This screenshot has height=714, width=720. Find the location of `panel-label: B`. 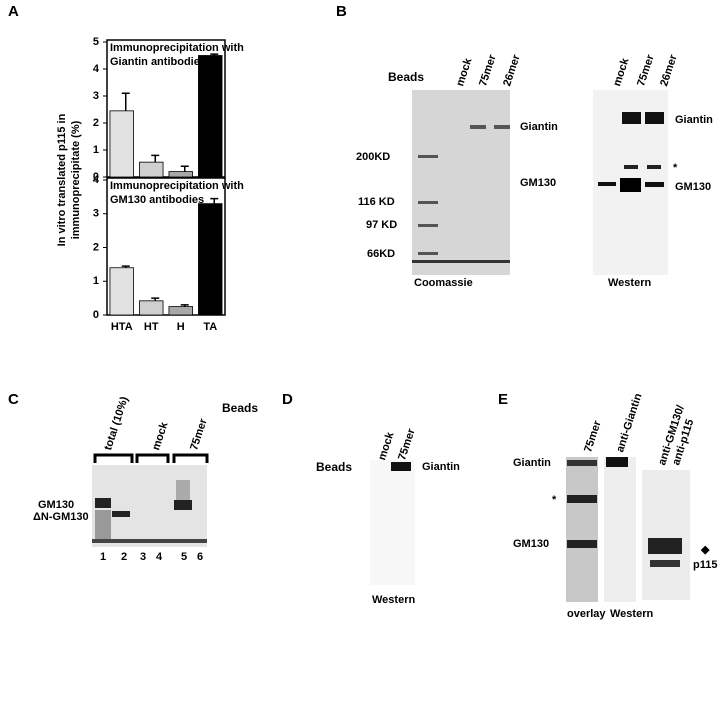

panel-label: B is located at coordinates (341, 11).